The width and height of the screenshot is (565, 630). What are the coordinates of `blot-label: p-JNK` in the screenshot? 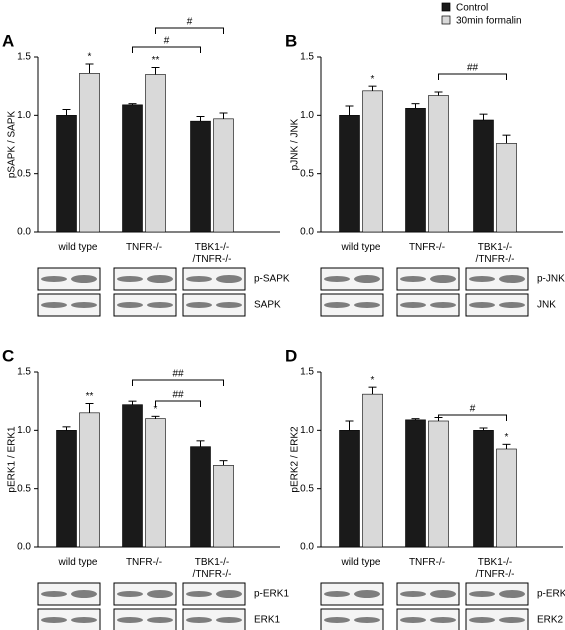 It's located at (551, 279).